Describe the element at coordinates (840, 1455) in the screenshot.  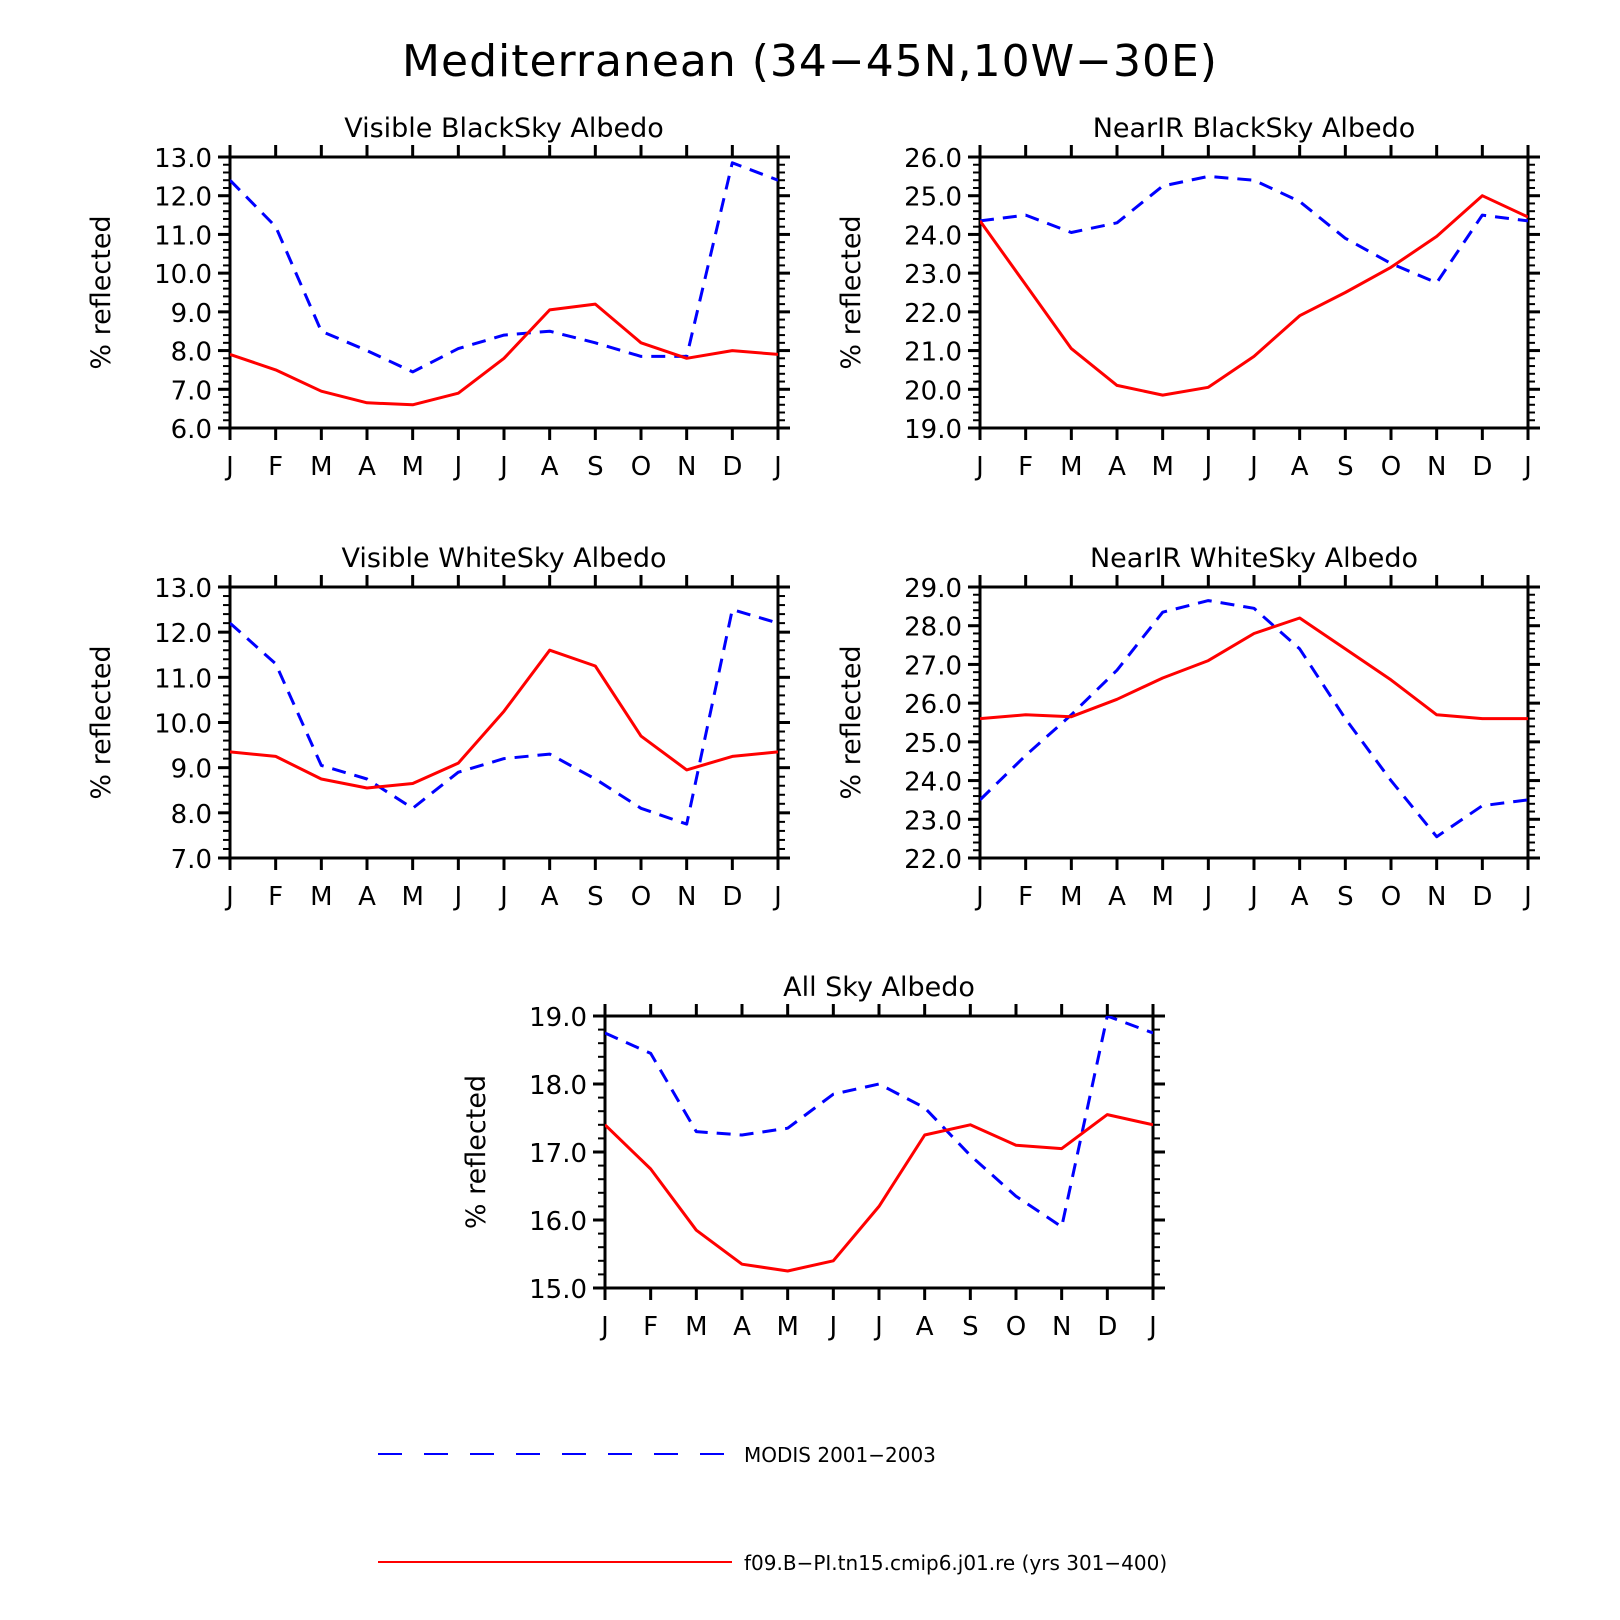
I see `legend-label-modis: MODIS 2001−2003` at that location.